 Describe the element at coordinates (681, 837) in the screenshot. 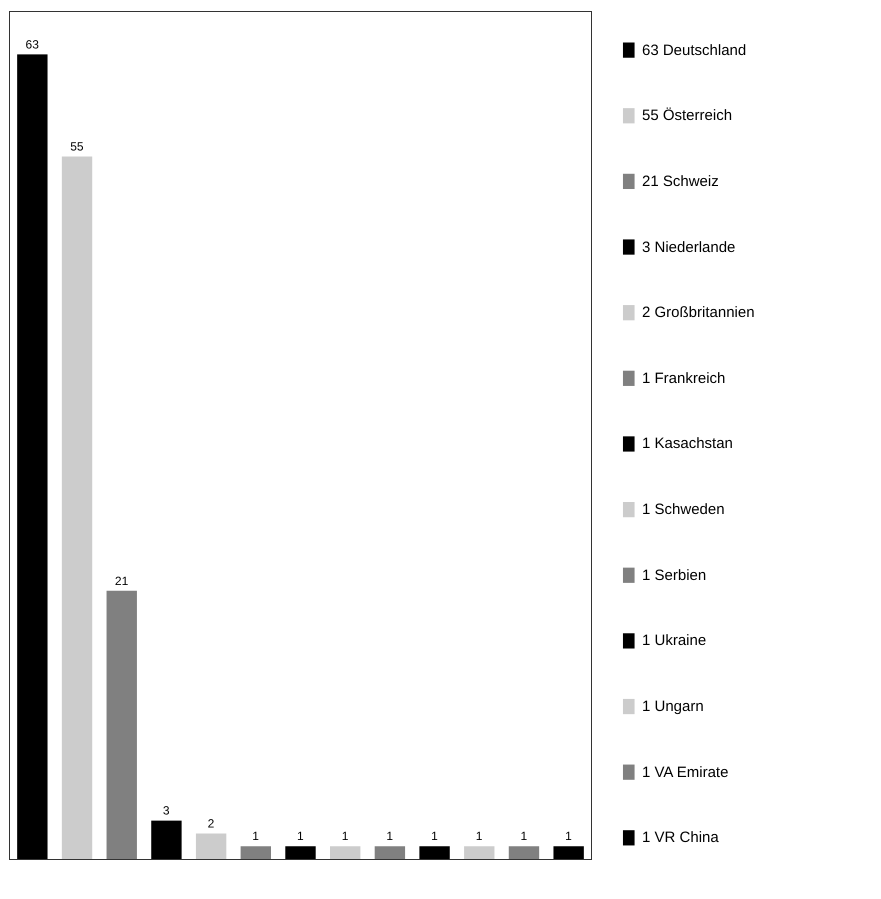

I see `text: 1 VR China` at that location.